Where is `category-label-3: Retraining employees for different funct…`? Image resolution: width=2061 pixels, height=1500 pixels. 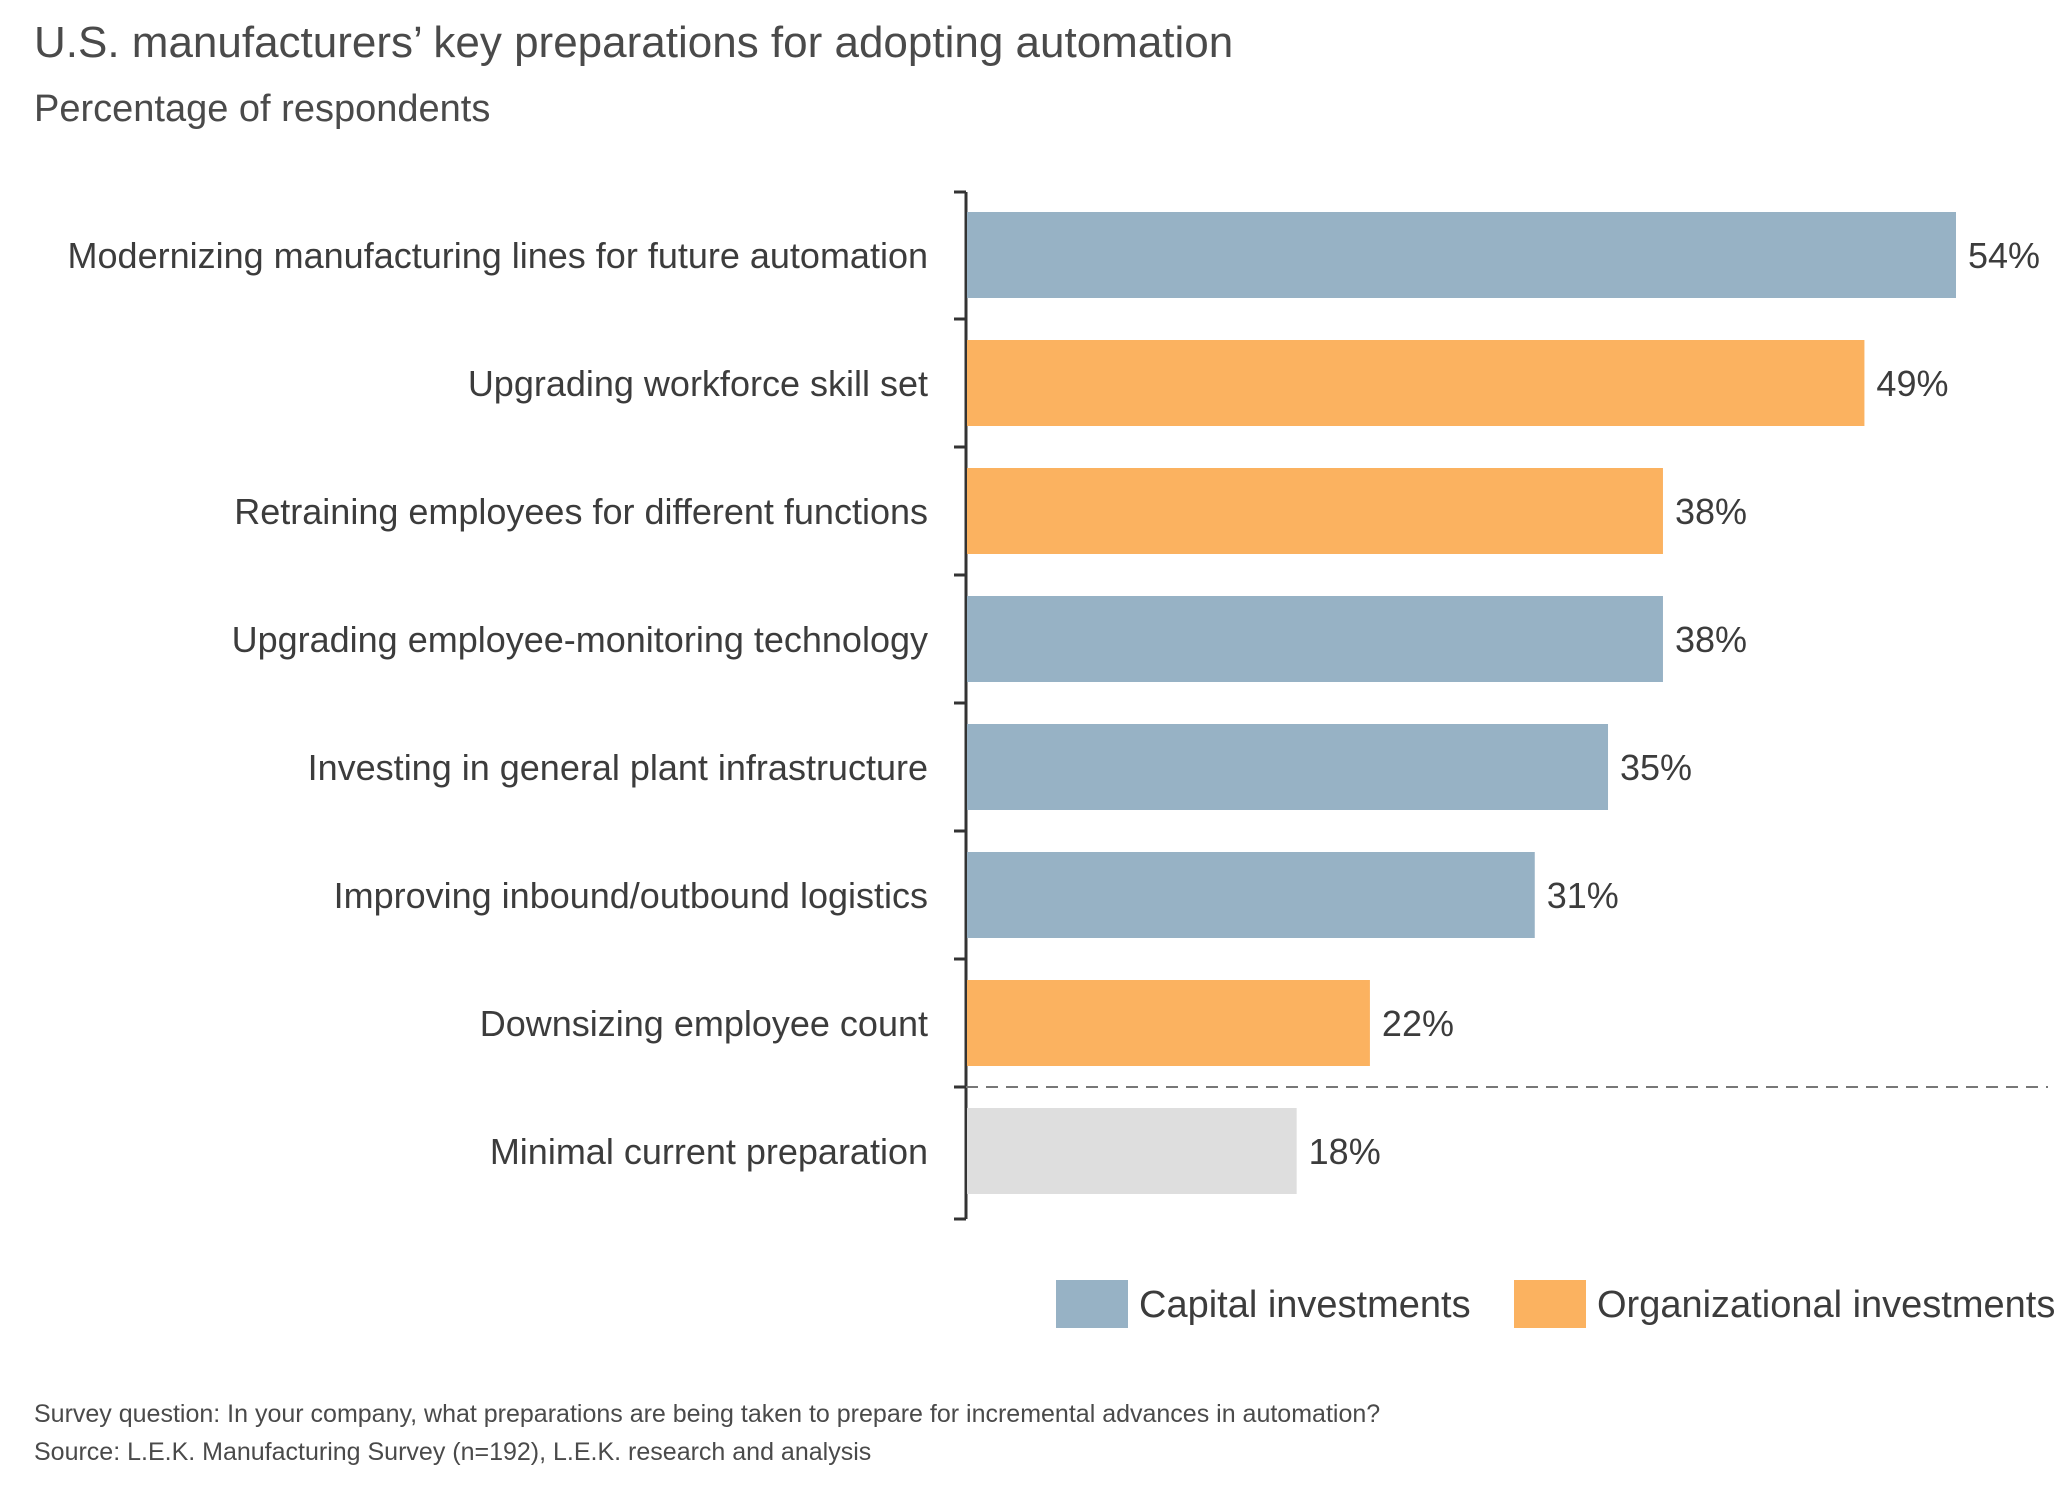 category-label-3: Retraining employees for different funct… is located at coordinates (581, 511).